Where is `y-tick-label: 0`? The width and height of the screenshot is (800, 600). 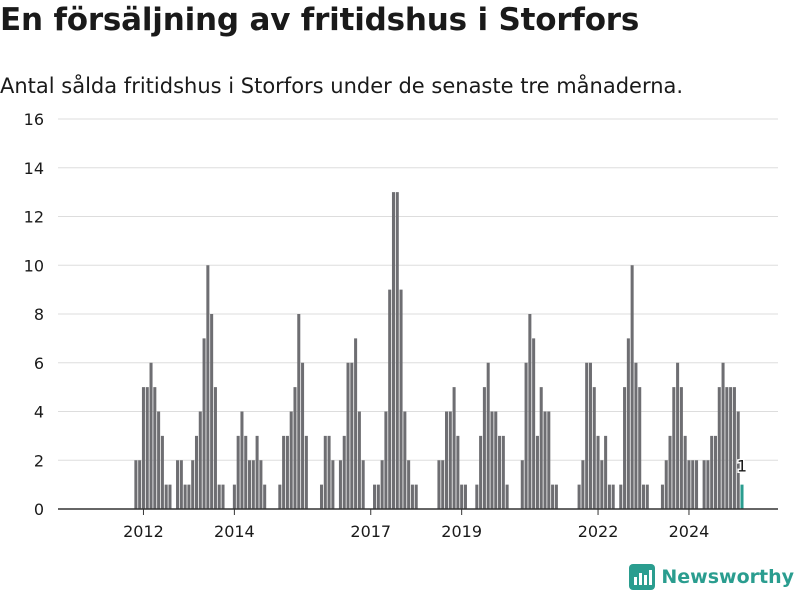
y-tick-label: 0 is located at coordinates (39, 509).